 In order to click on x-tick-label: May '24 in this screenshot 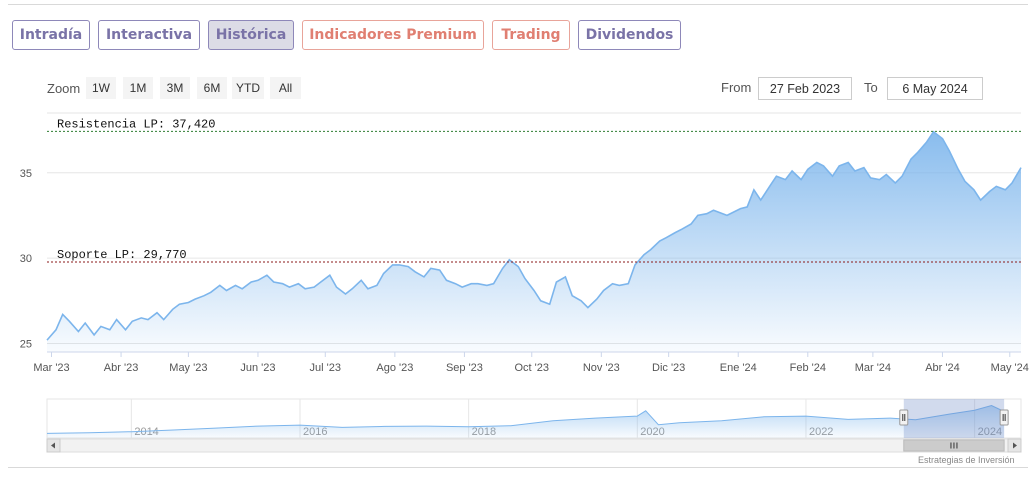, I will do `click(1010, 368)`.